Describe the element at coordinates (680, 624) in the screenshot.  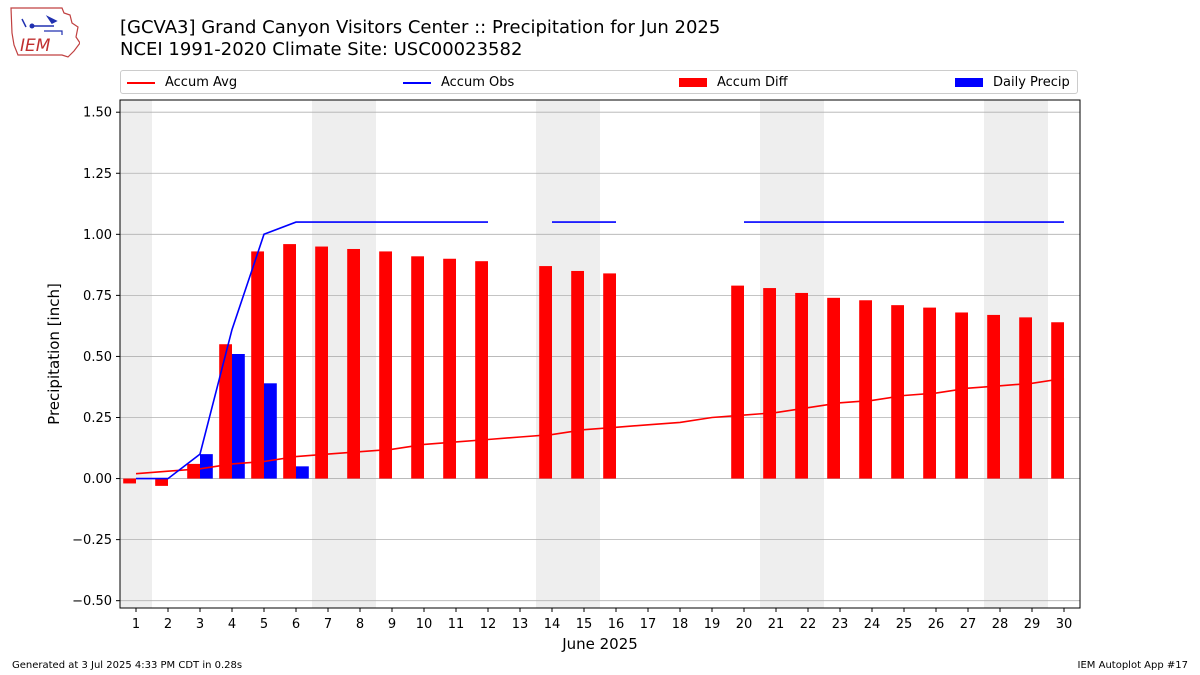
I see `x-tick-label: 18` at that location.